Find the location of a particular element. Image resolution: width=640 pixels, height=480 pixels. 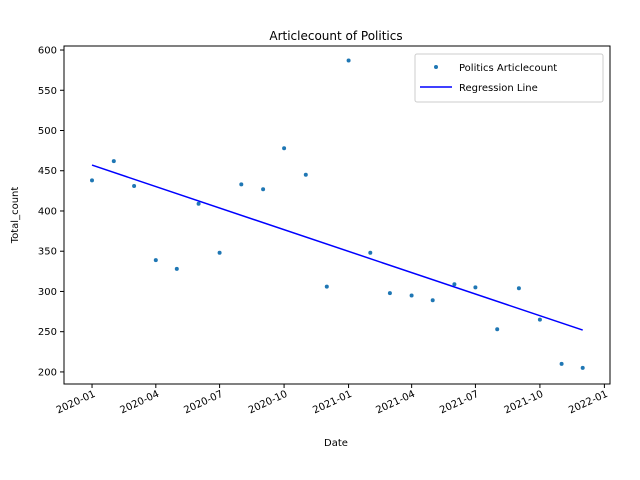

y-axis: 200 250 300 350 400 450 500 550 600 is located at coordinates (51, 212).